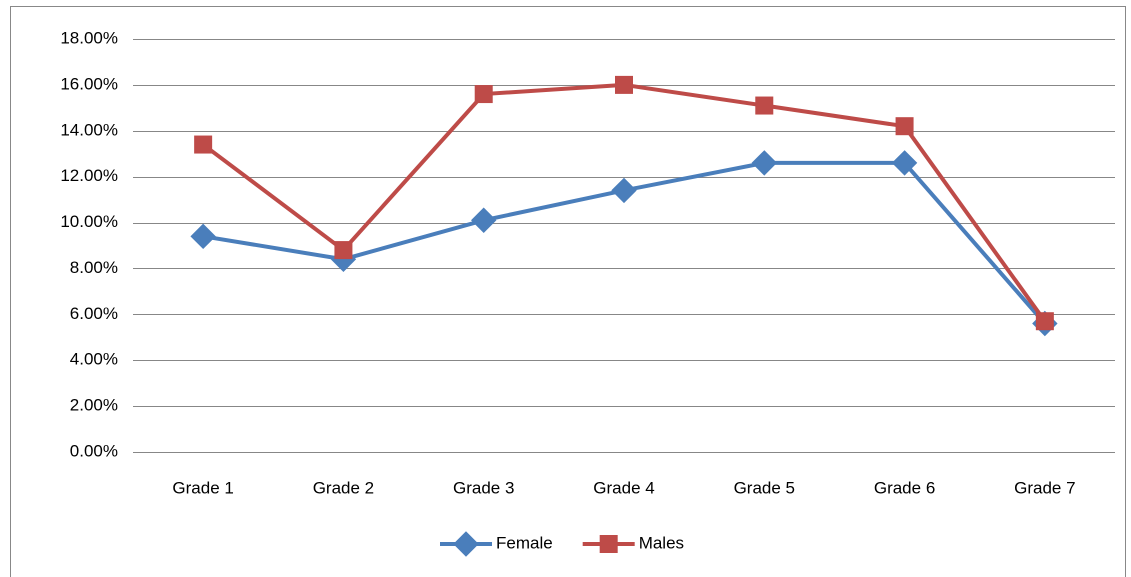  Describe the element at coordinates (89, 37) in the screenshot. I see `y-tick-label: 18.00%` at that location.